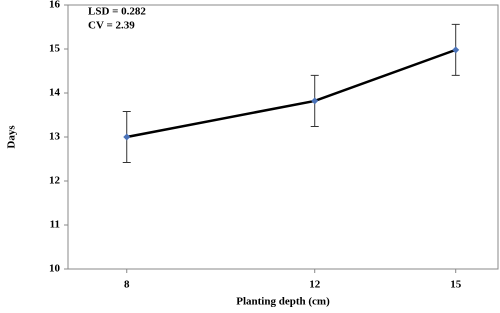  What do you see at coordinates (55, 5) in the screenshot?
I see `y-tick-label: 16` at bounding box center [55, 5].